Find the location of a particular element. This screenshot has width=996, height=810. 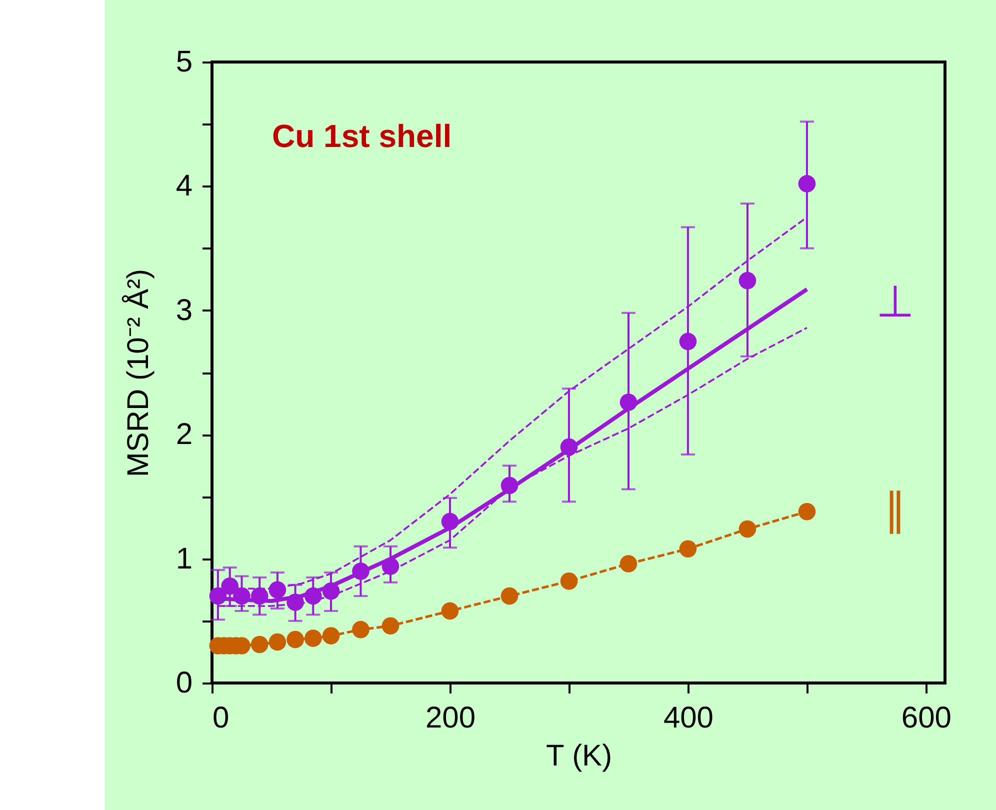

y-tick-label: 1 is located at coordinates (184, 559).